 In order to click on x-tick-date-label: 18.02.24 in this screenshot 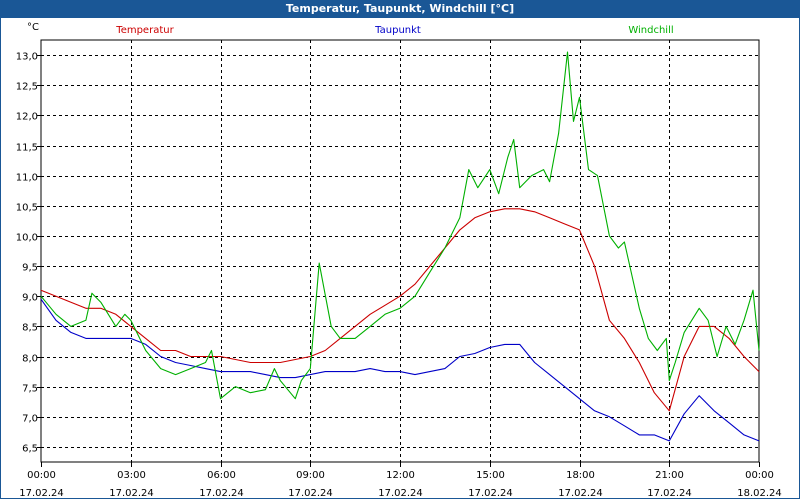, I will do `click(759, 493)`.